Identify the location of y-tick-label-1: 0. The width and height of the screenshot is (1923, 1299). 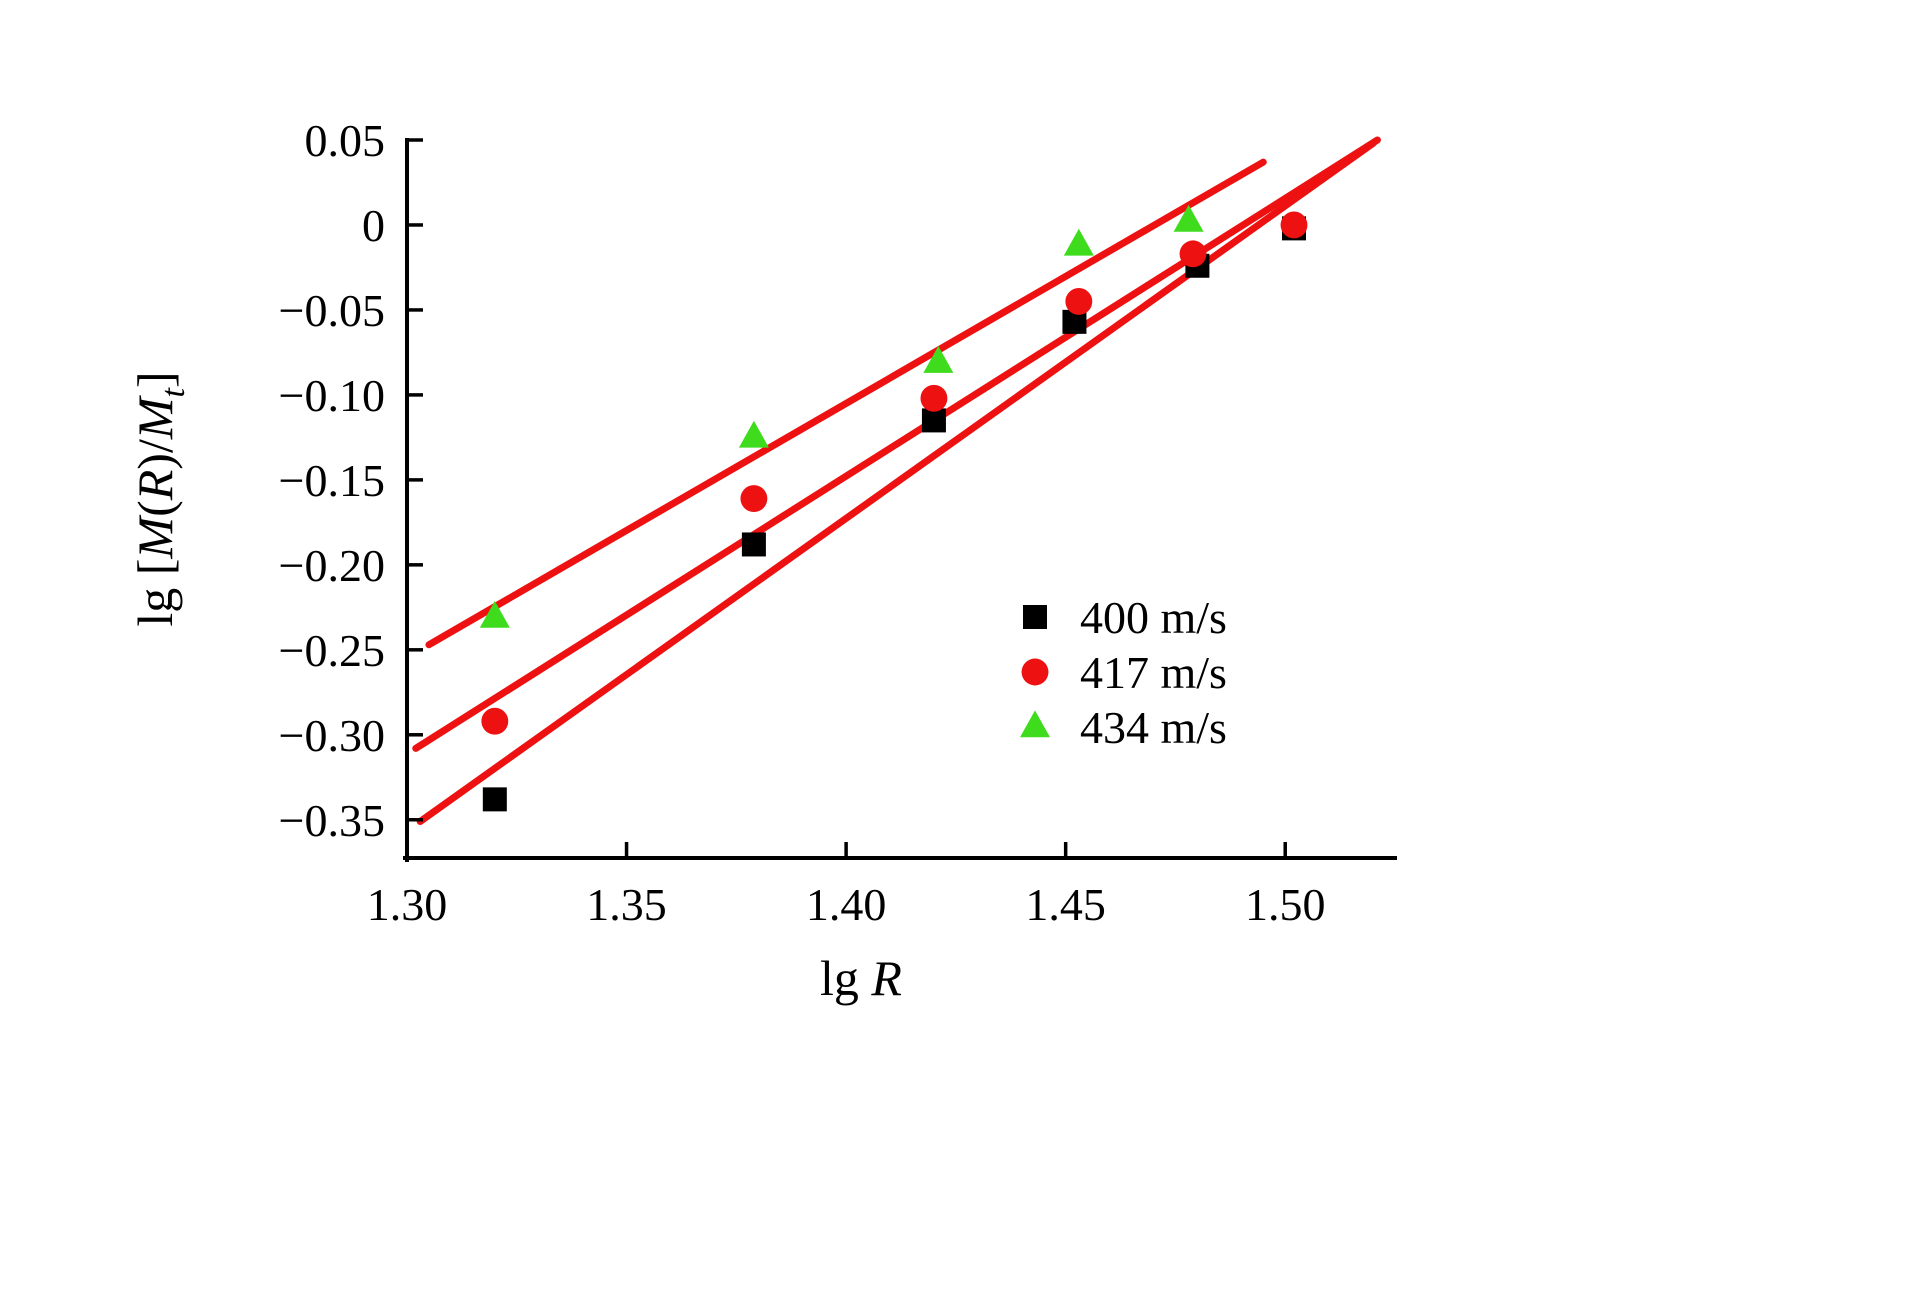
(373, 225).